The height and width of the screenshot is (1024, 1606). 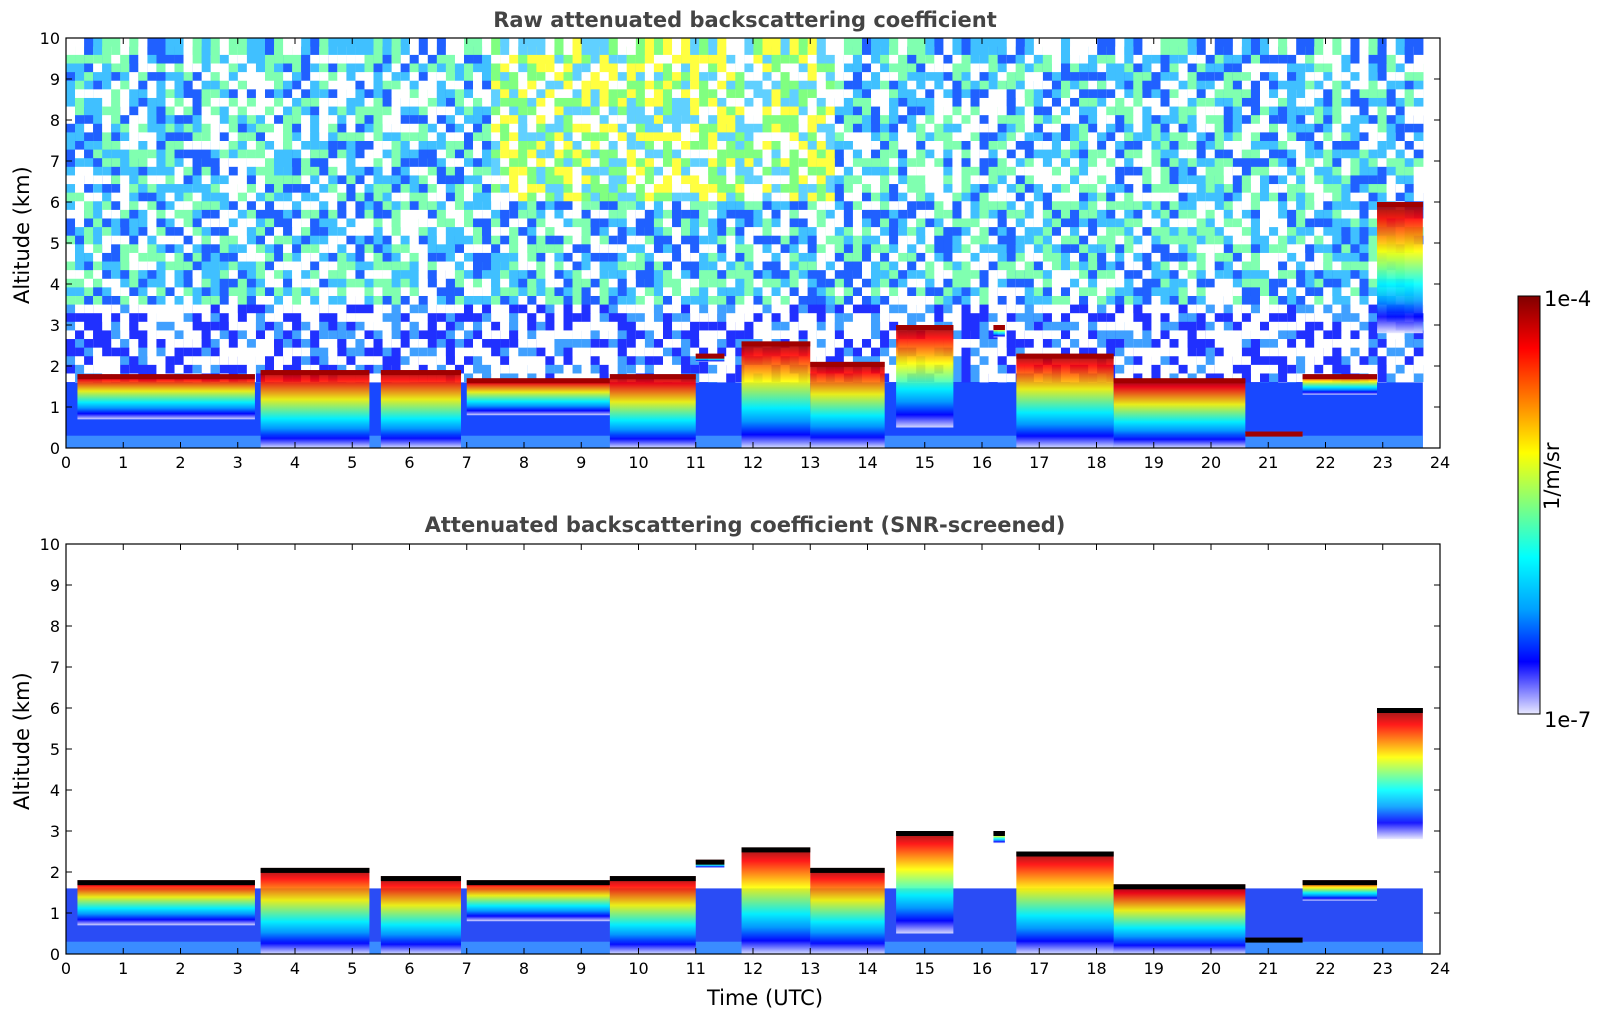 What do you see at coordinates (55, 872) in the screenshot?
I see `y-tick-label: 2` at bounding box center [55, 872].